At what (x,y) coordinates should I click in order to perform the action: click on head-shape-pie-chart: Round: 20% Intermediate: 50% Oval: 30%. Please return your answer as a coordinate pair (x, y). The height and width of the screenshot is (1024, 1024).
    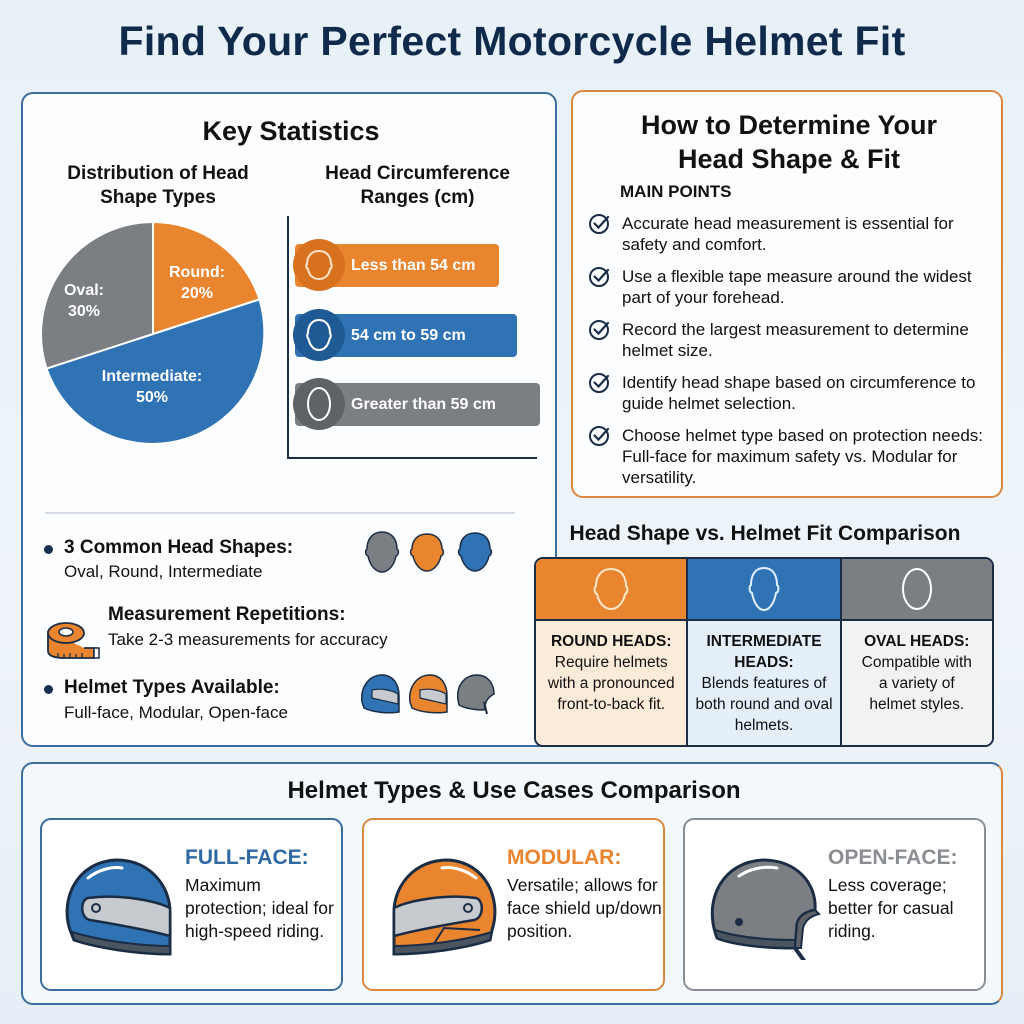
    Looking at the image, I should click on (153, 334).